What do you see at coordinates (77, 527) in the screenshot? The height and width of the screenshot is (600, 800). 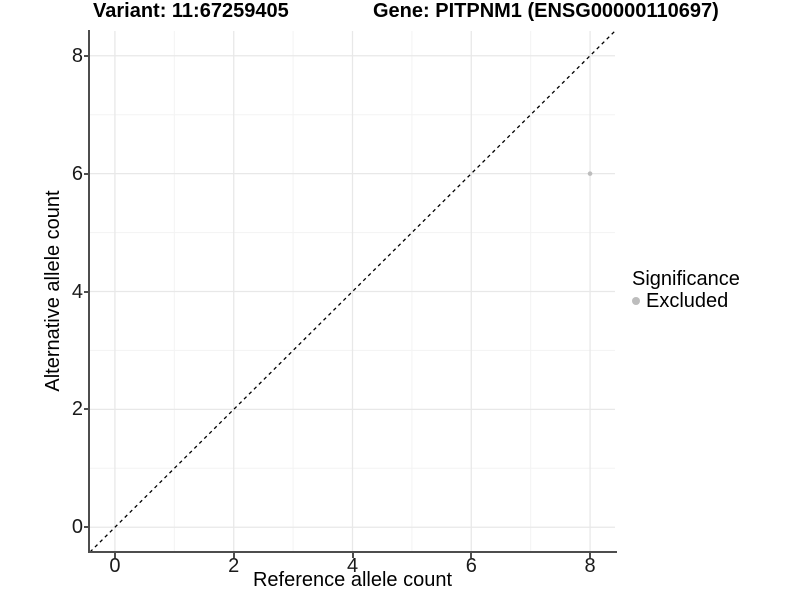 I see `y-tick-label: 0` at bounding box center [77, 527].